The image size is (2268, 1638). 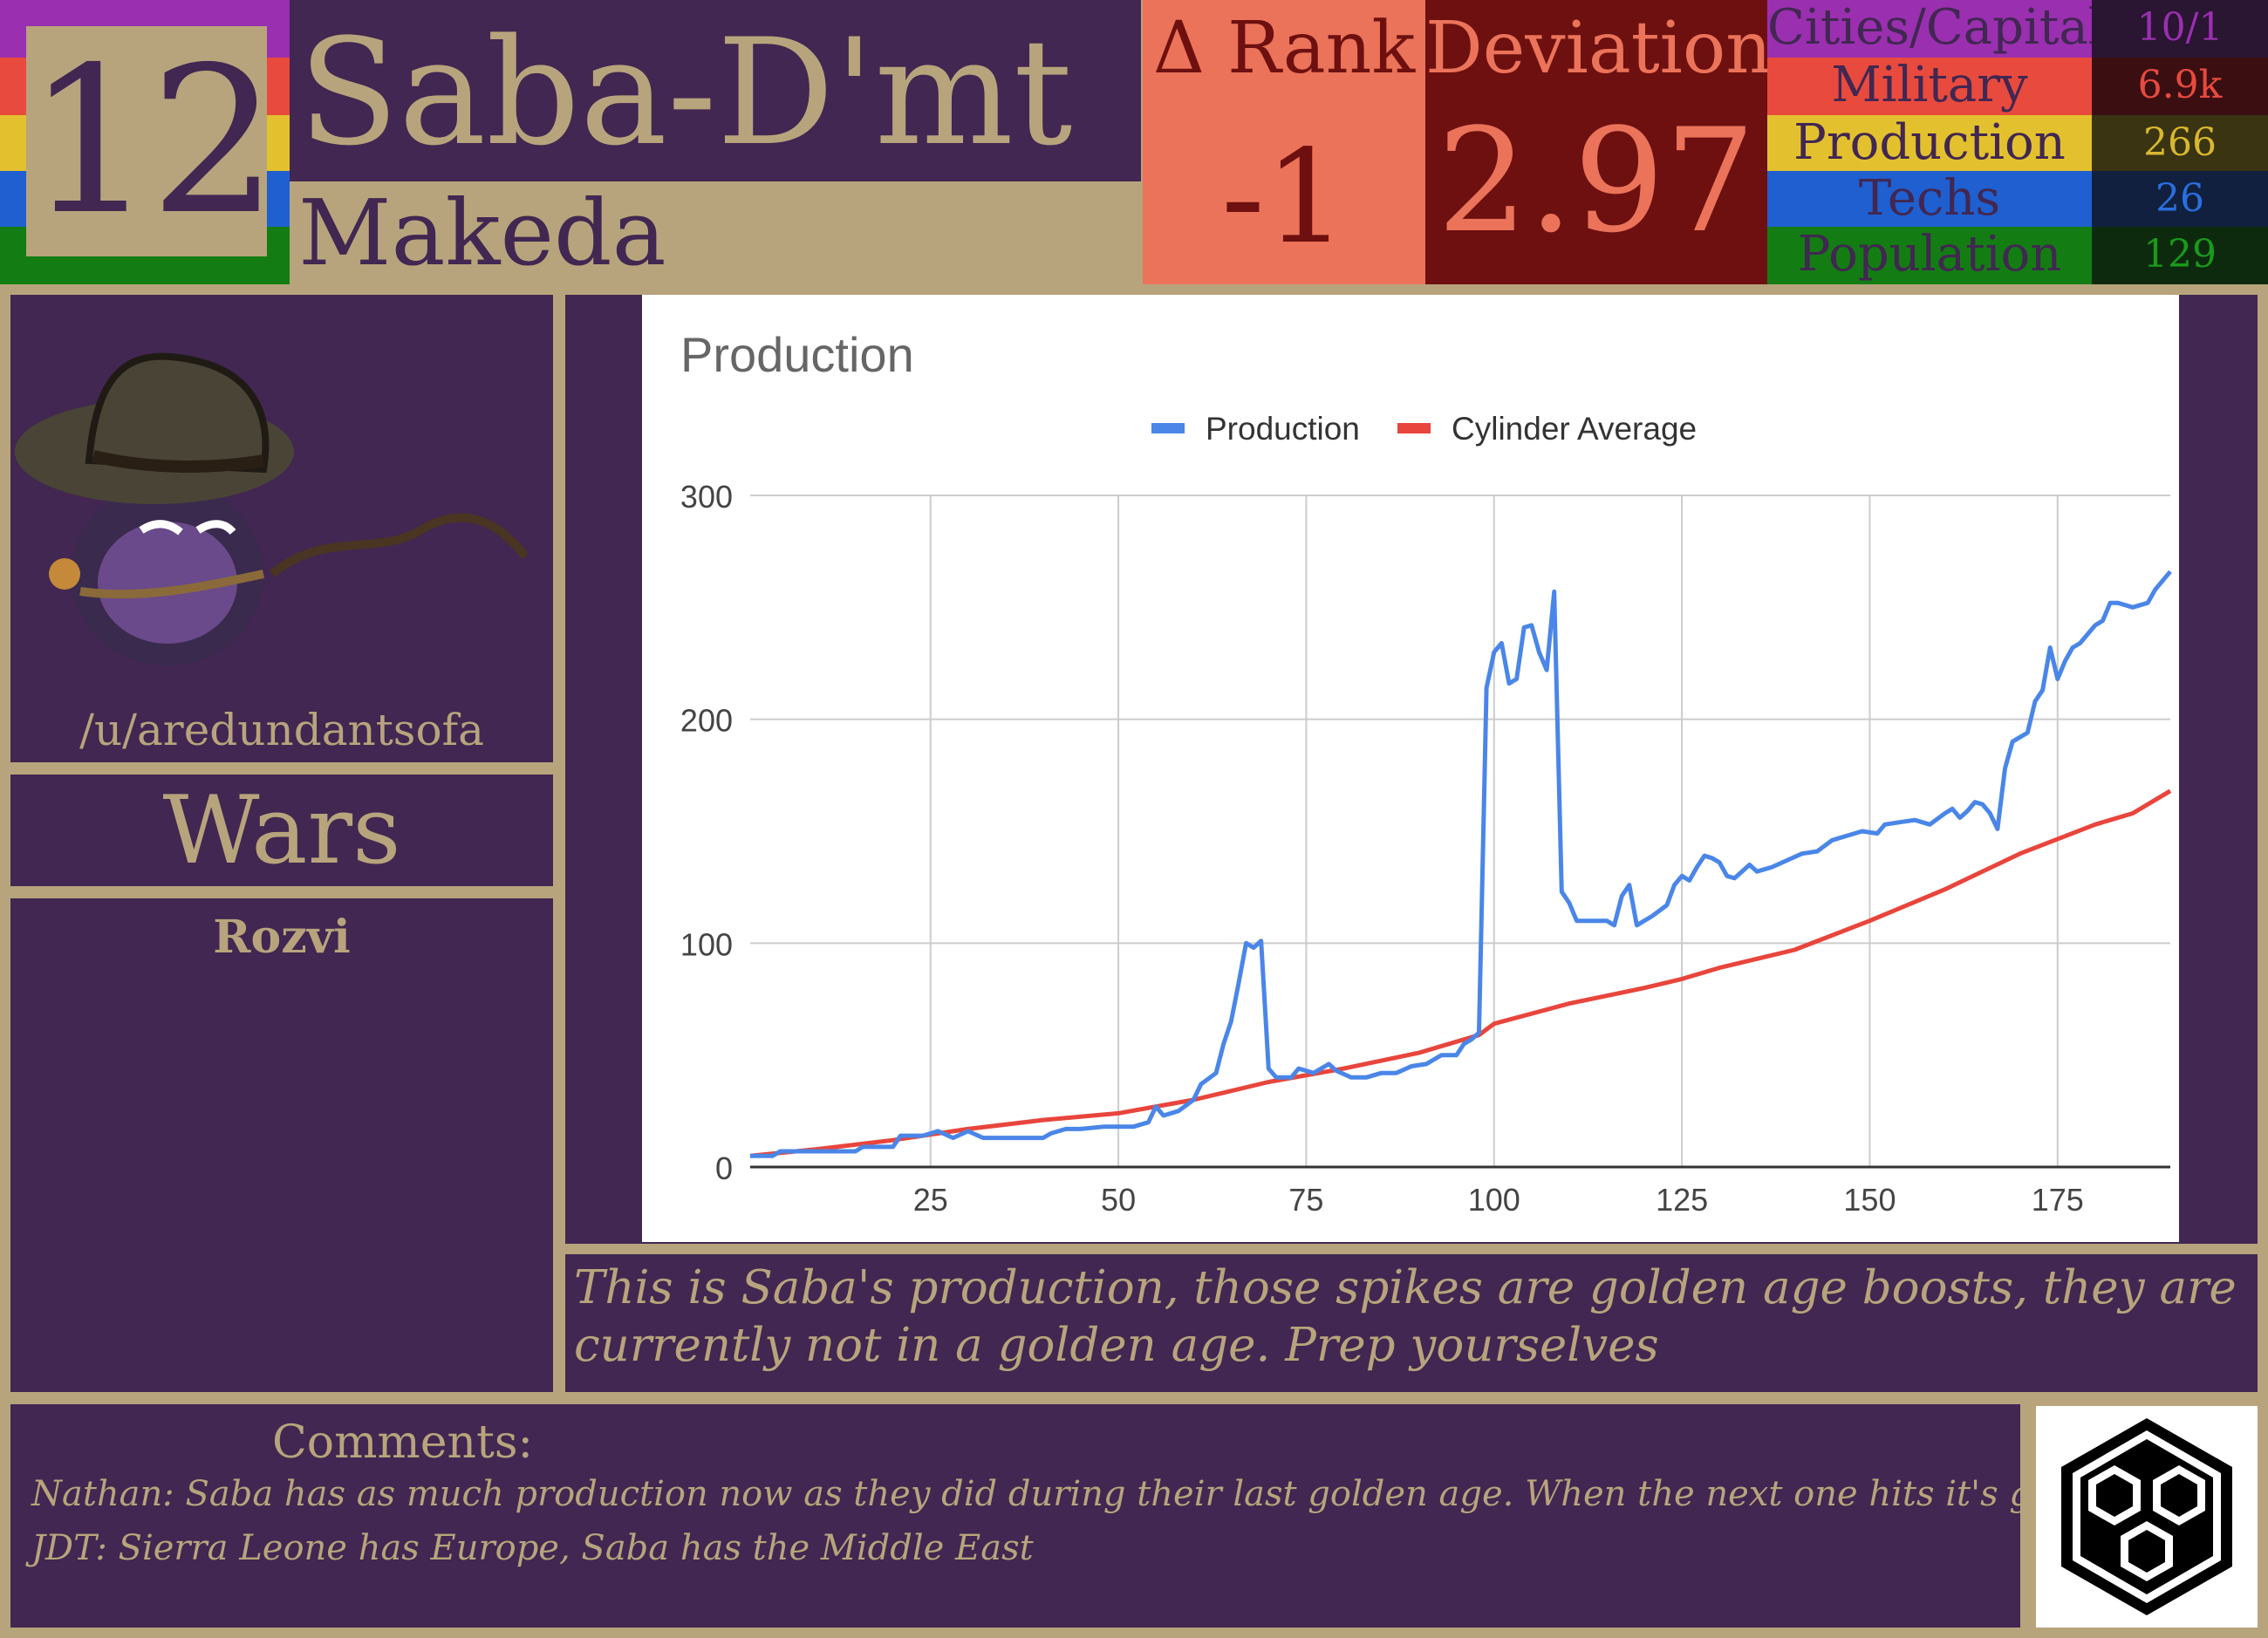 I want to click on avatar-panel, so click(x=282, y=528).